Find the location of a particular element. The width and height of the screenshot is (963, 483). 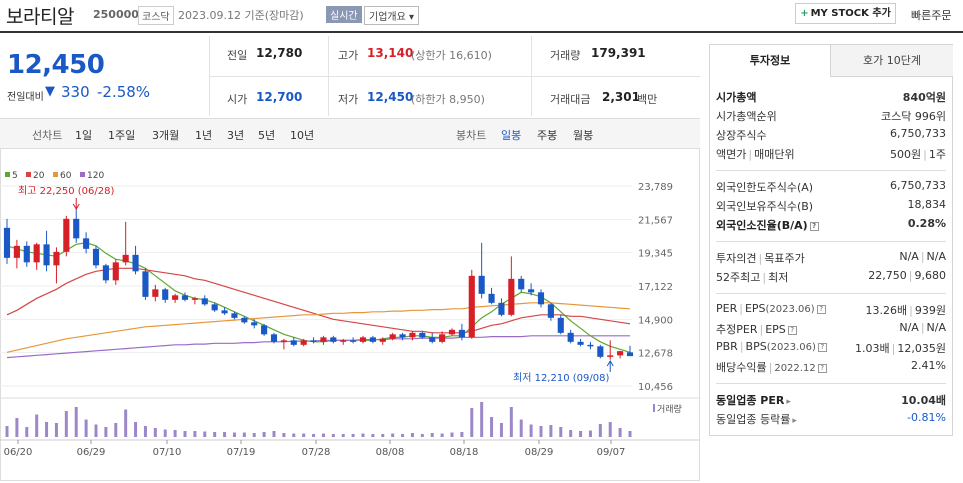

info-row: 액면가 | 매매단위 500원 | 1주 is located at coordinates (831, 155).